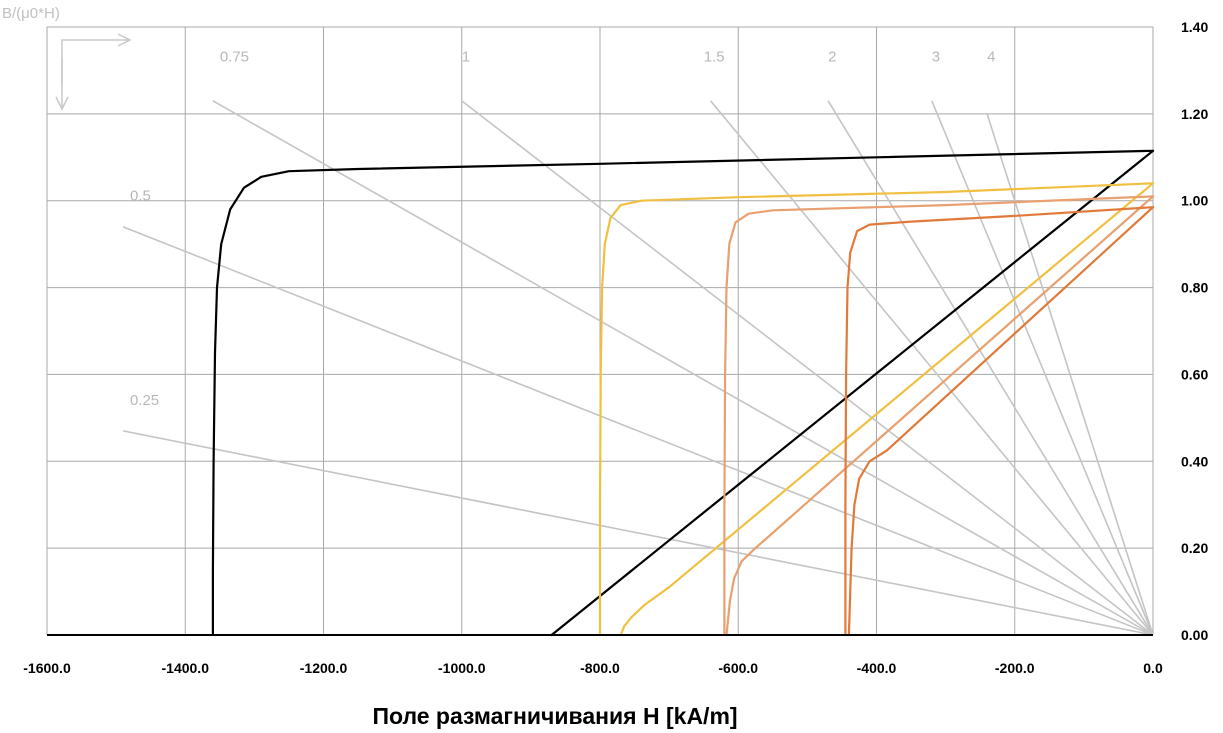 The width and height of the screenshot is (1223, 733). Describe the element at coordinates (832, 57) in the screenshot. I see `load-line-label: 2` at that location.